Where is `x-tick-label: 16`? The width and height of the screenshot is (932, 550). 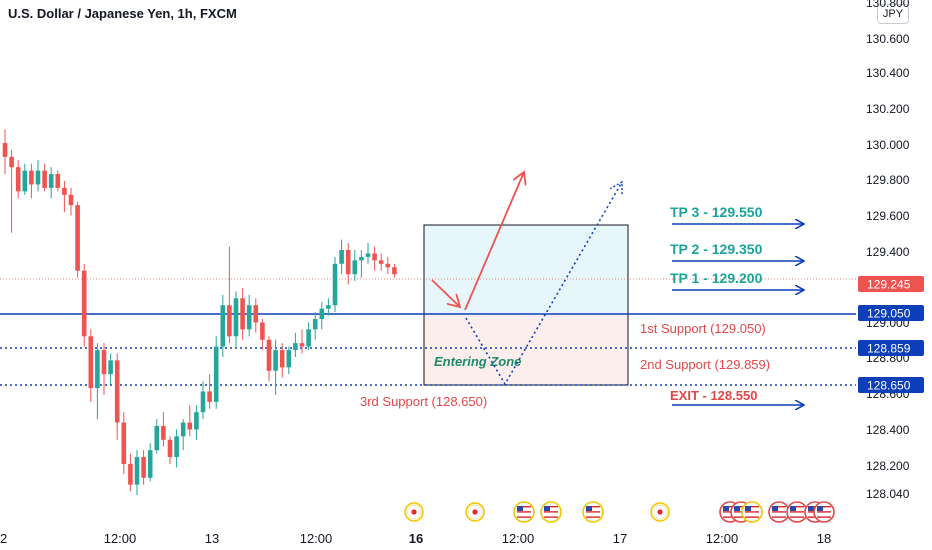 x-tick-label: 16 is located at coordinates (416, 538).